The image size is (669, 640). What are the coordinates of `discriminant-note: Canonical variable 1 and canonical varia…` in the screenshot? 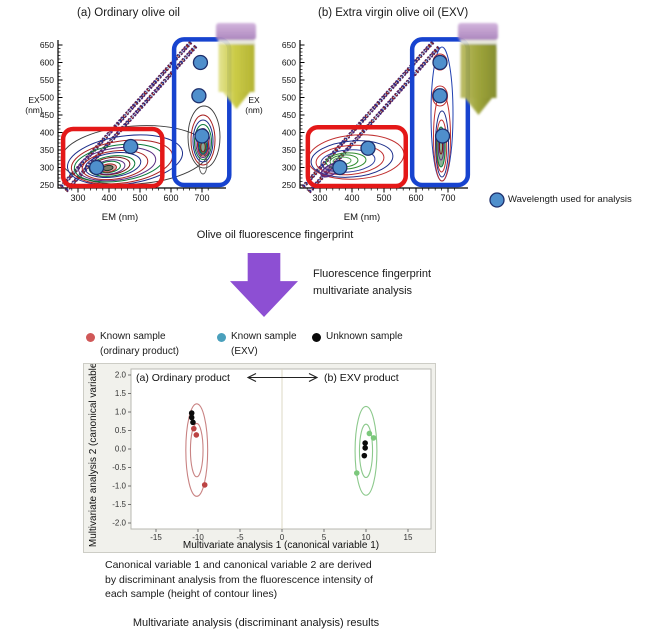 It's located at (300, 580).